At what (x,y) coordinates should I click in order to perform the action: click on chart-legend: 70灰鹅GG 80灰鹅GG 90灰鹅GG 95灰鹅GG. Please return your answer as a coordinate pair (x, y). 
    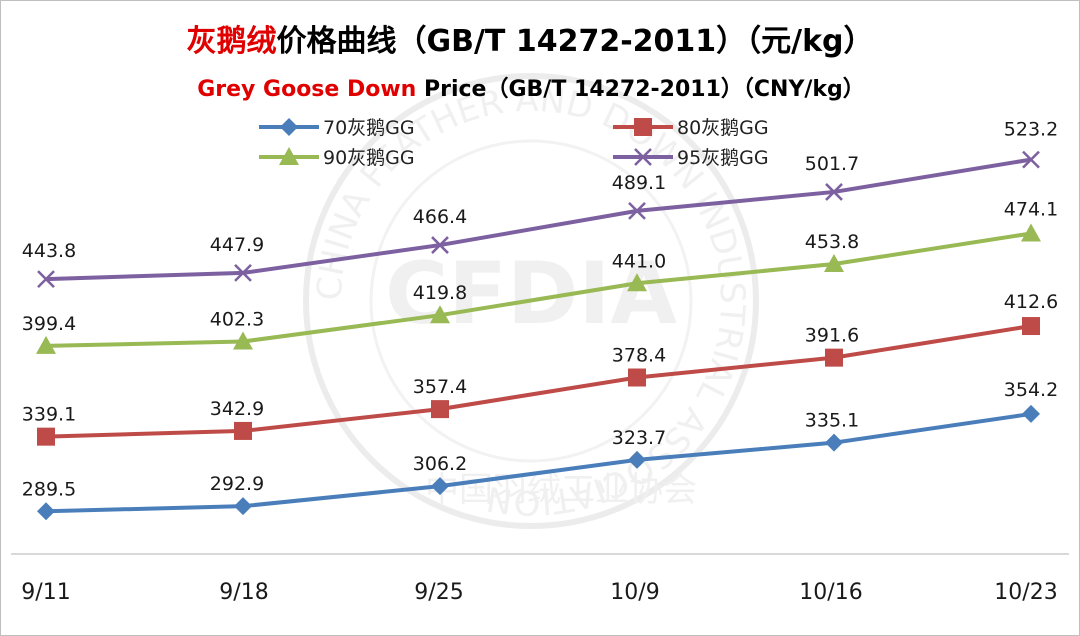
    Looking at the image, I should click on (514, 143).